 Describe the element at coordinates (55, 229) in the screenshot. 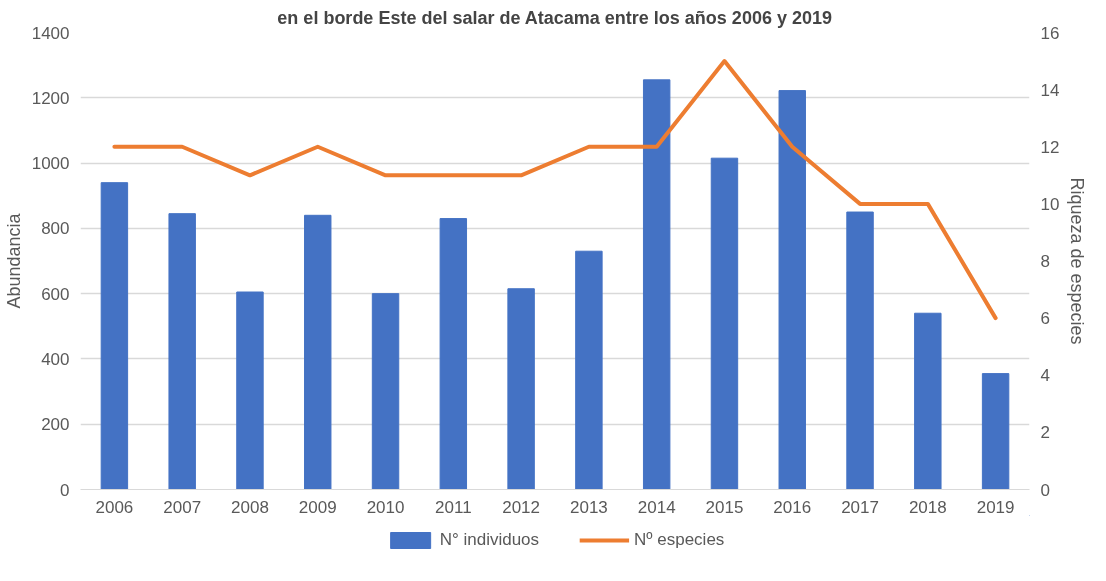

I see `y-tick-label: 800` at that location.